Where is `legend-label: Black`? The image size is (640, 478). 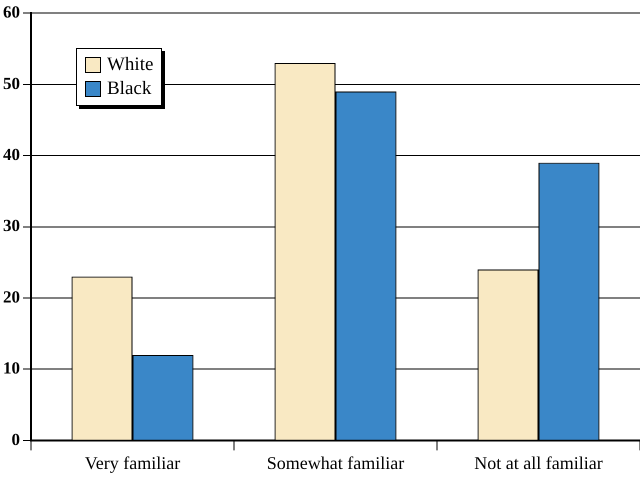
legend-label: Black is located at coordinates (129, 89).